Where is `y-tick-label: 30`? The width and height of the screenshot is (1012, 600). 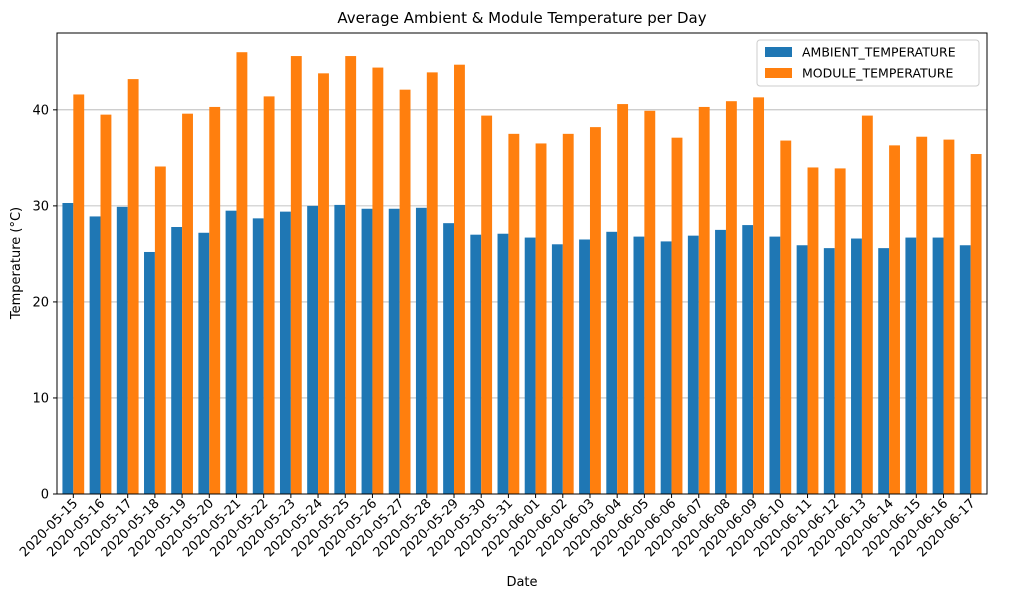 y-tick-label: 30 is located at coordinates (40, 206).